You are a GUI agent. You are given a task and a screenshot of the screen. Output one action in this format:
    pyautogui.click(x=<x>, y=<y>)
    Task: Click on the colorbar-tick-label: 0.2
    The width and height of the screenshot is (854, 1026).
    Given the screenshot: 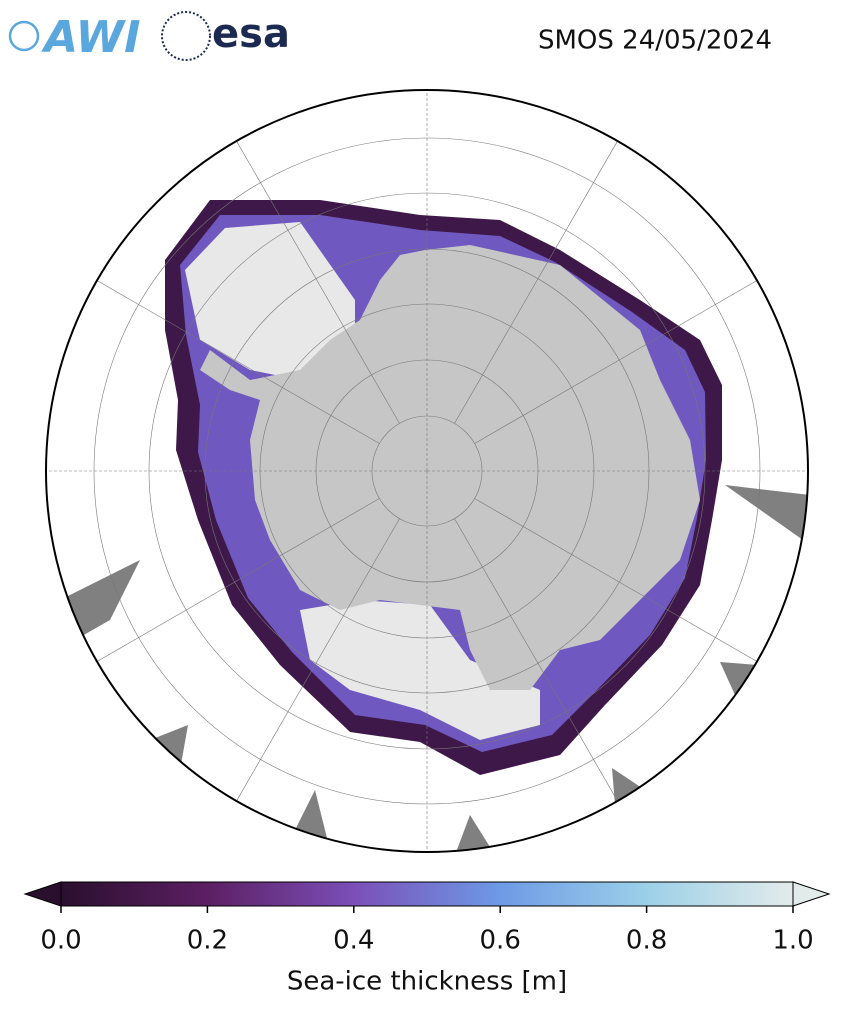 What is the action you would take?
    pyautogui.click(x=207, y=941)
    